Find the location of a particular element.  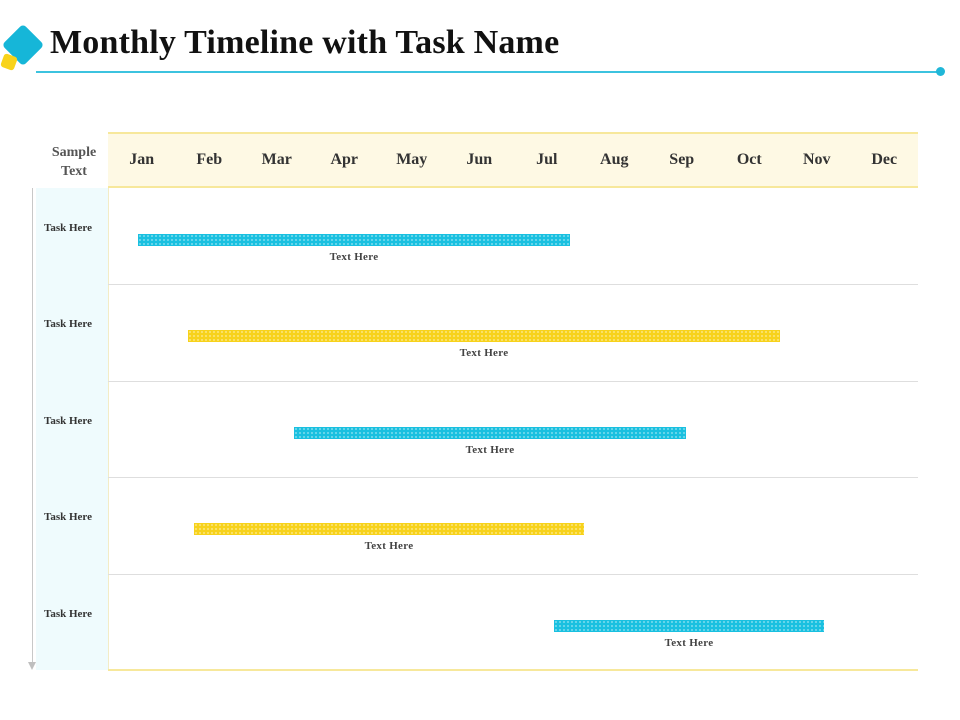

month-list: Jan Feb Mar Apr May Jun Jul Aug Sep Oct Nov Dec is located at coordinates (513, 160).